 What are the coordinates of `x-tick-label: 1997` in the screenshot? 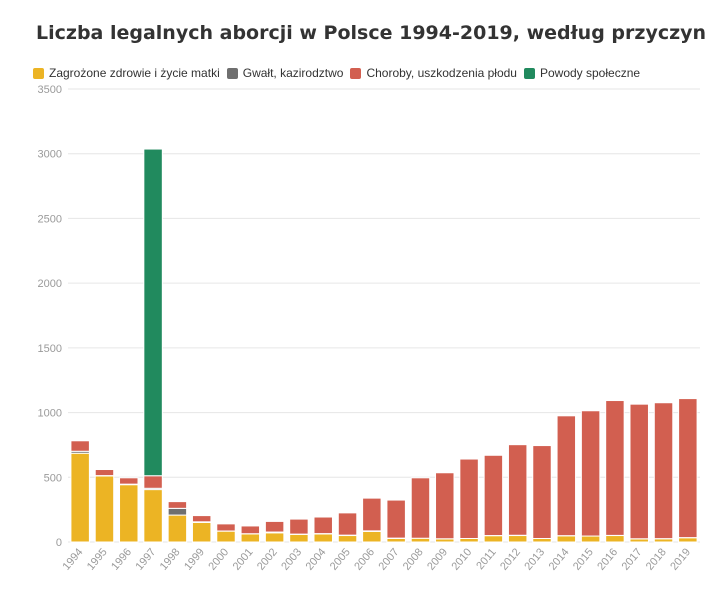 It's located at (145, 559).